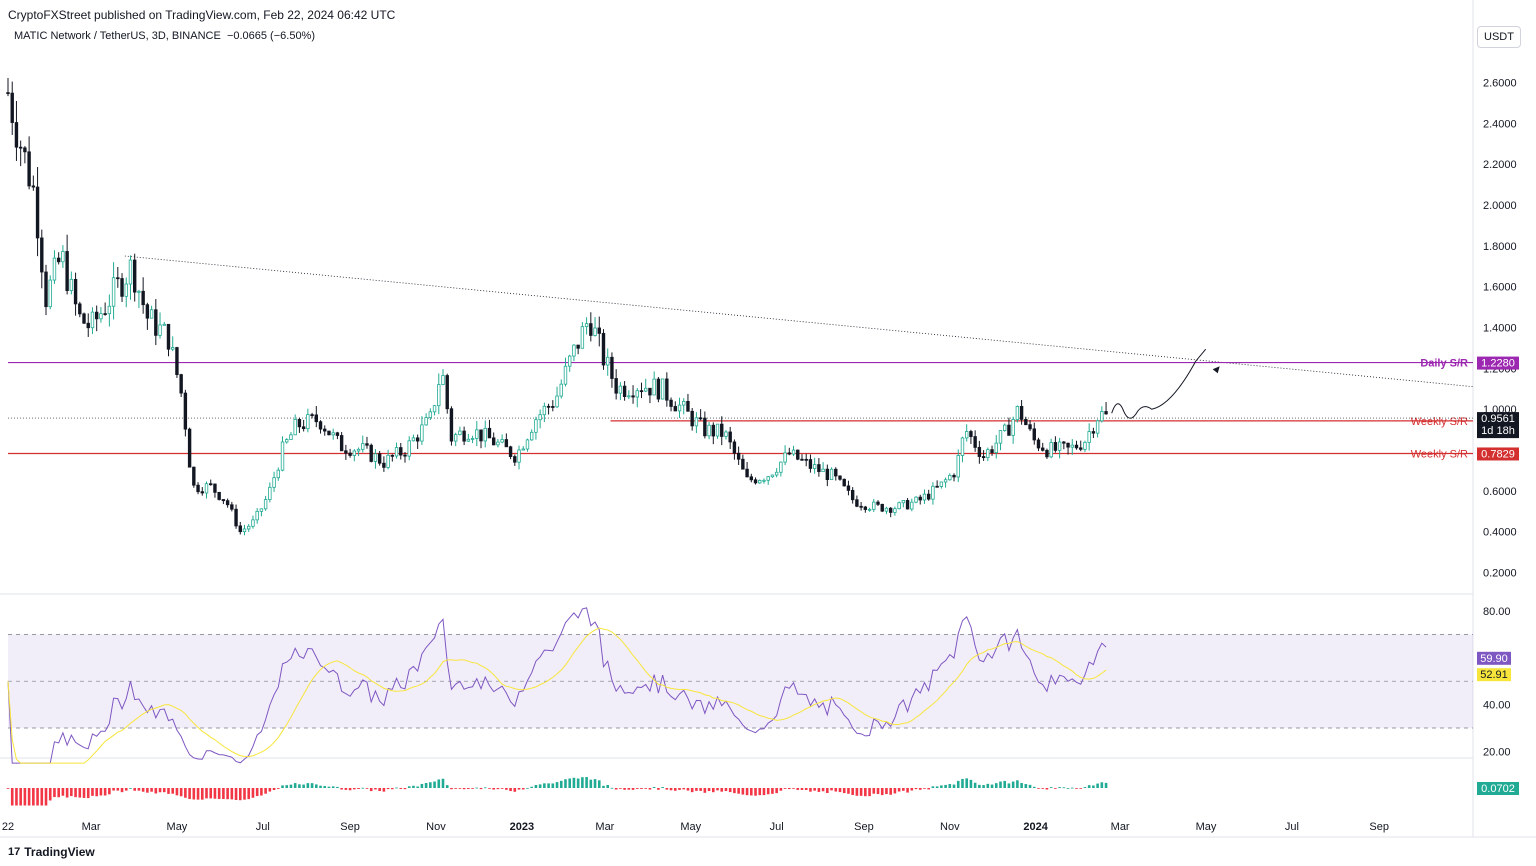 The width and height of the screenshot is (1536, 866). I want to click on histogram-value-badge, so click(1498, 788).